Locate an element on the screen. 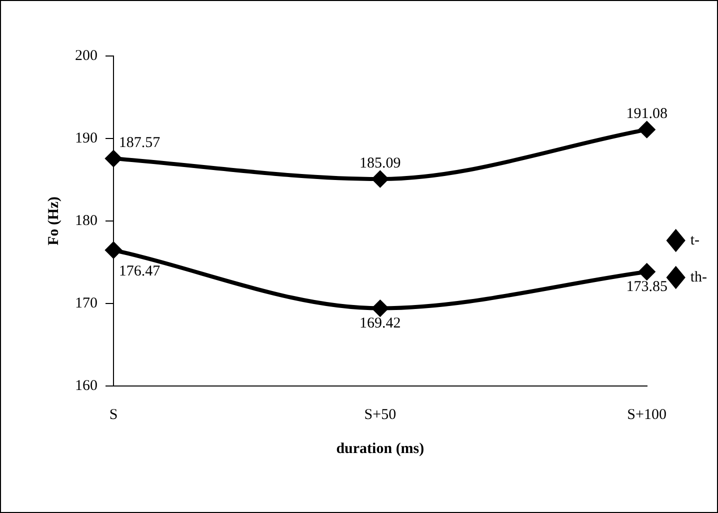 This screenshot has height=513, width=718. data-label: 191.08 is located at coordinates (647, 114).